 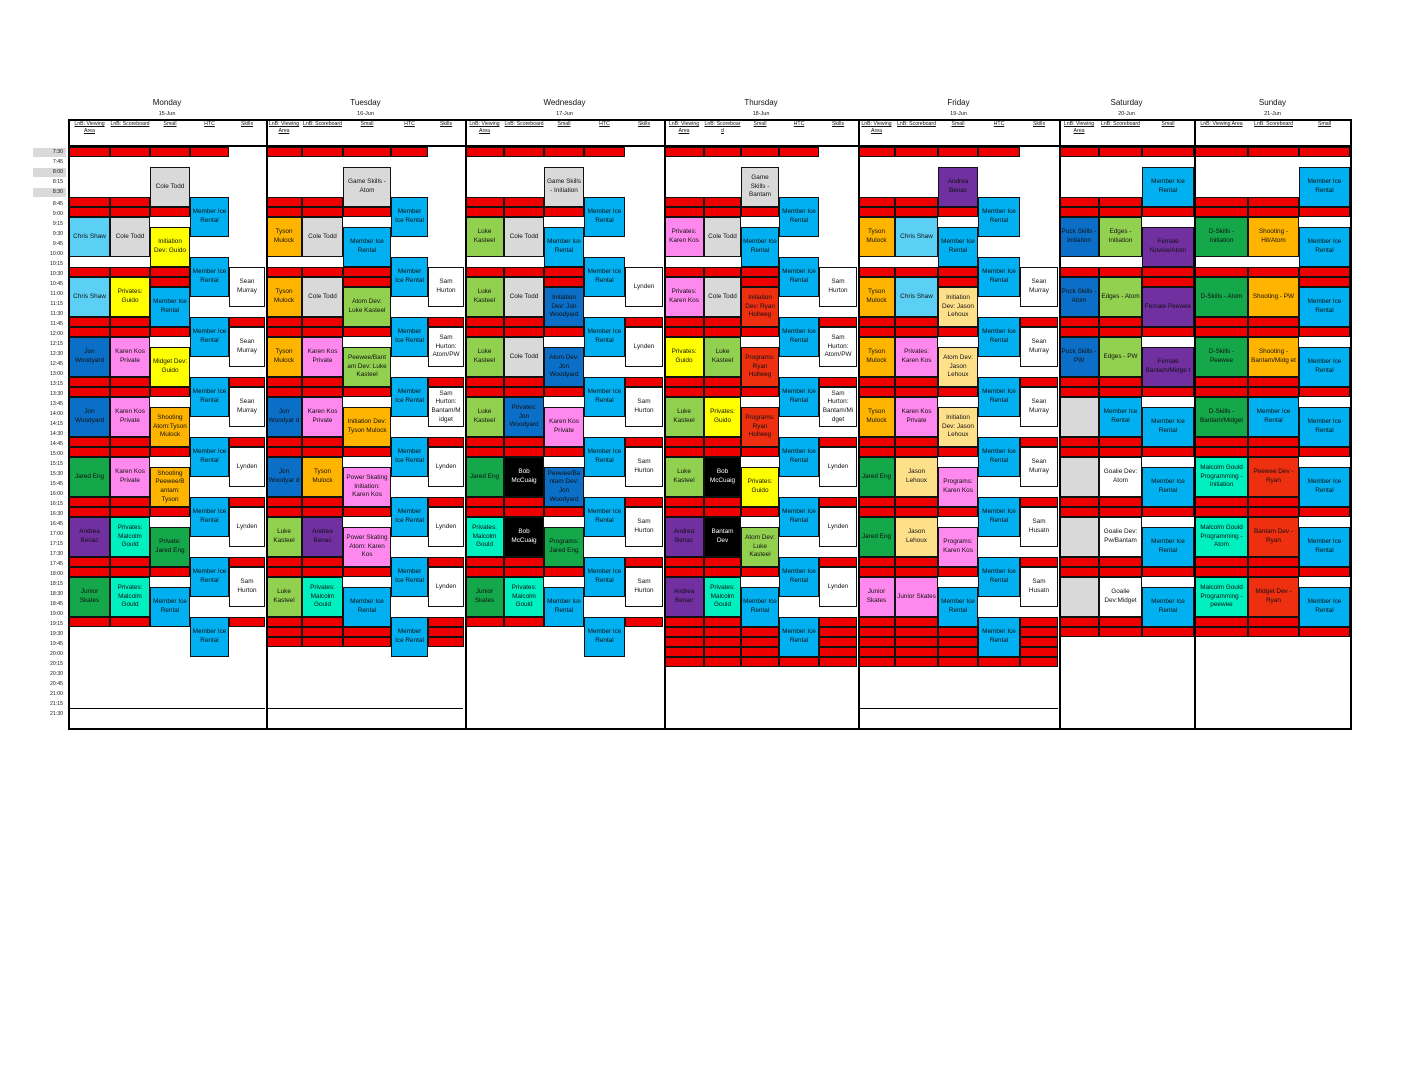 What do you see at coordinates (838, 527) in the screenshot?
I see `schedule-event: Lynden` at bounding box center [838, 527].